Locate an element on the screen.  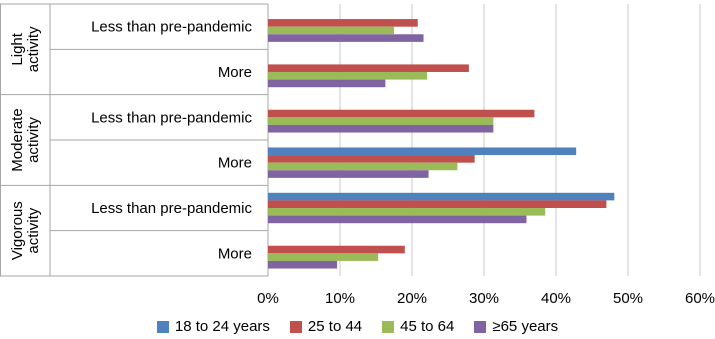
x-tick-label: 60% is located at coordinates (700, 298).